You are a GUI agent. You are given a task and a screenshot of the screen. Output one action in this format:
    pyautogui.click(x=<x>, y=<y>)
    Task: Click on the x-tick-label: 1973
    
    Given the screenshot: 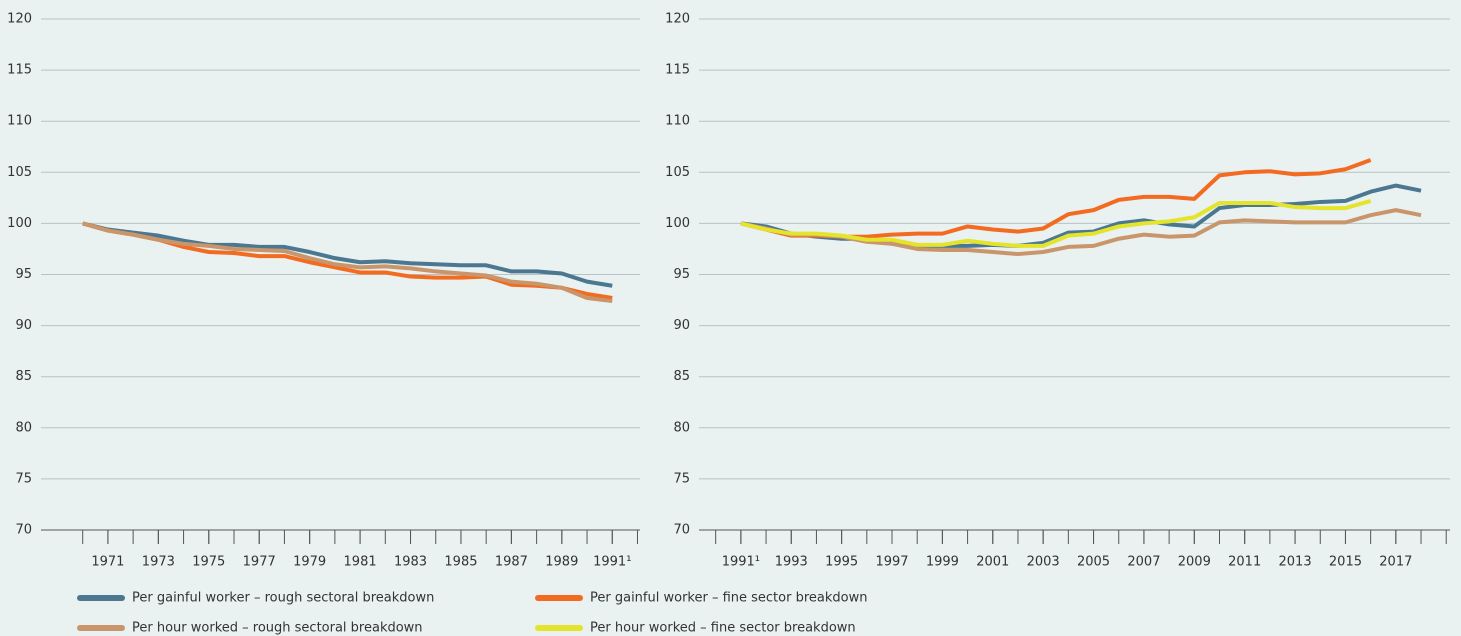 What is the action you would take?
    pyautogui.click(x=158, y=562)
    